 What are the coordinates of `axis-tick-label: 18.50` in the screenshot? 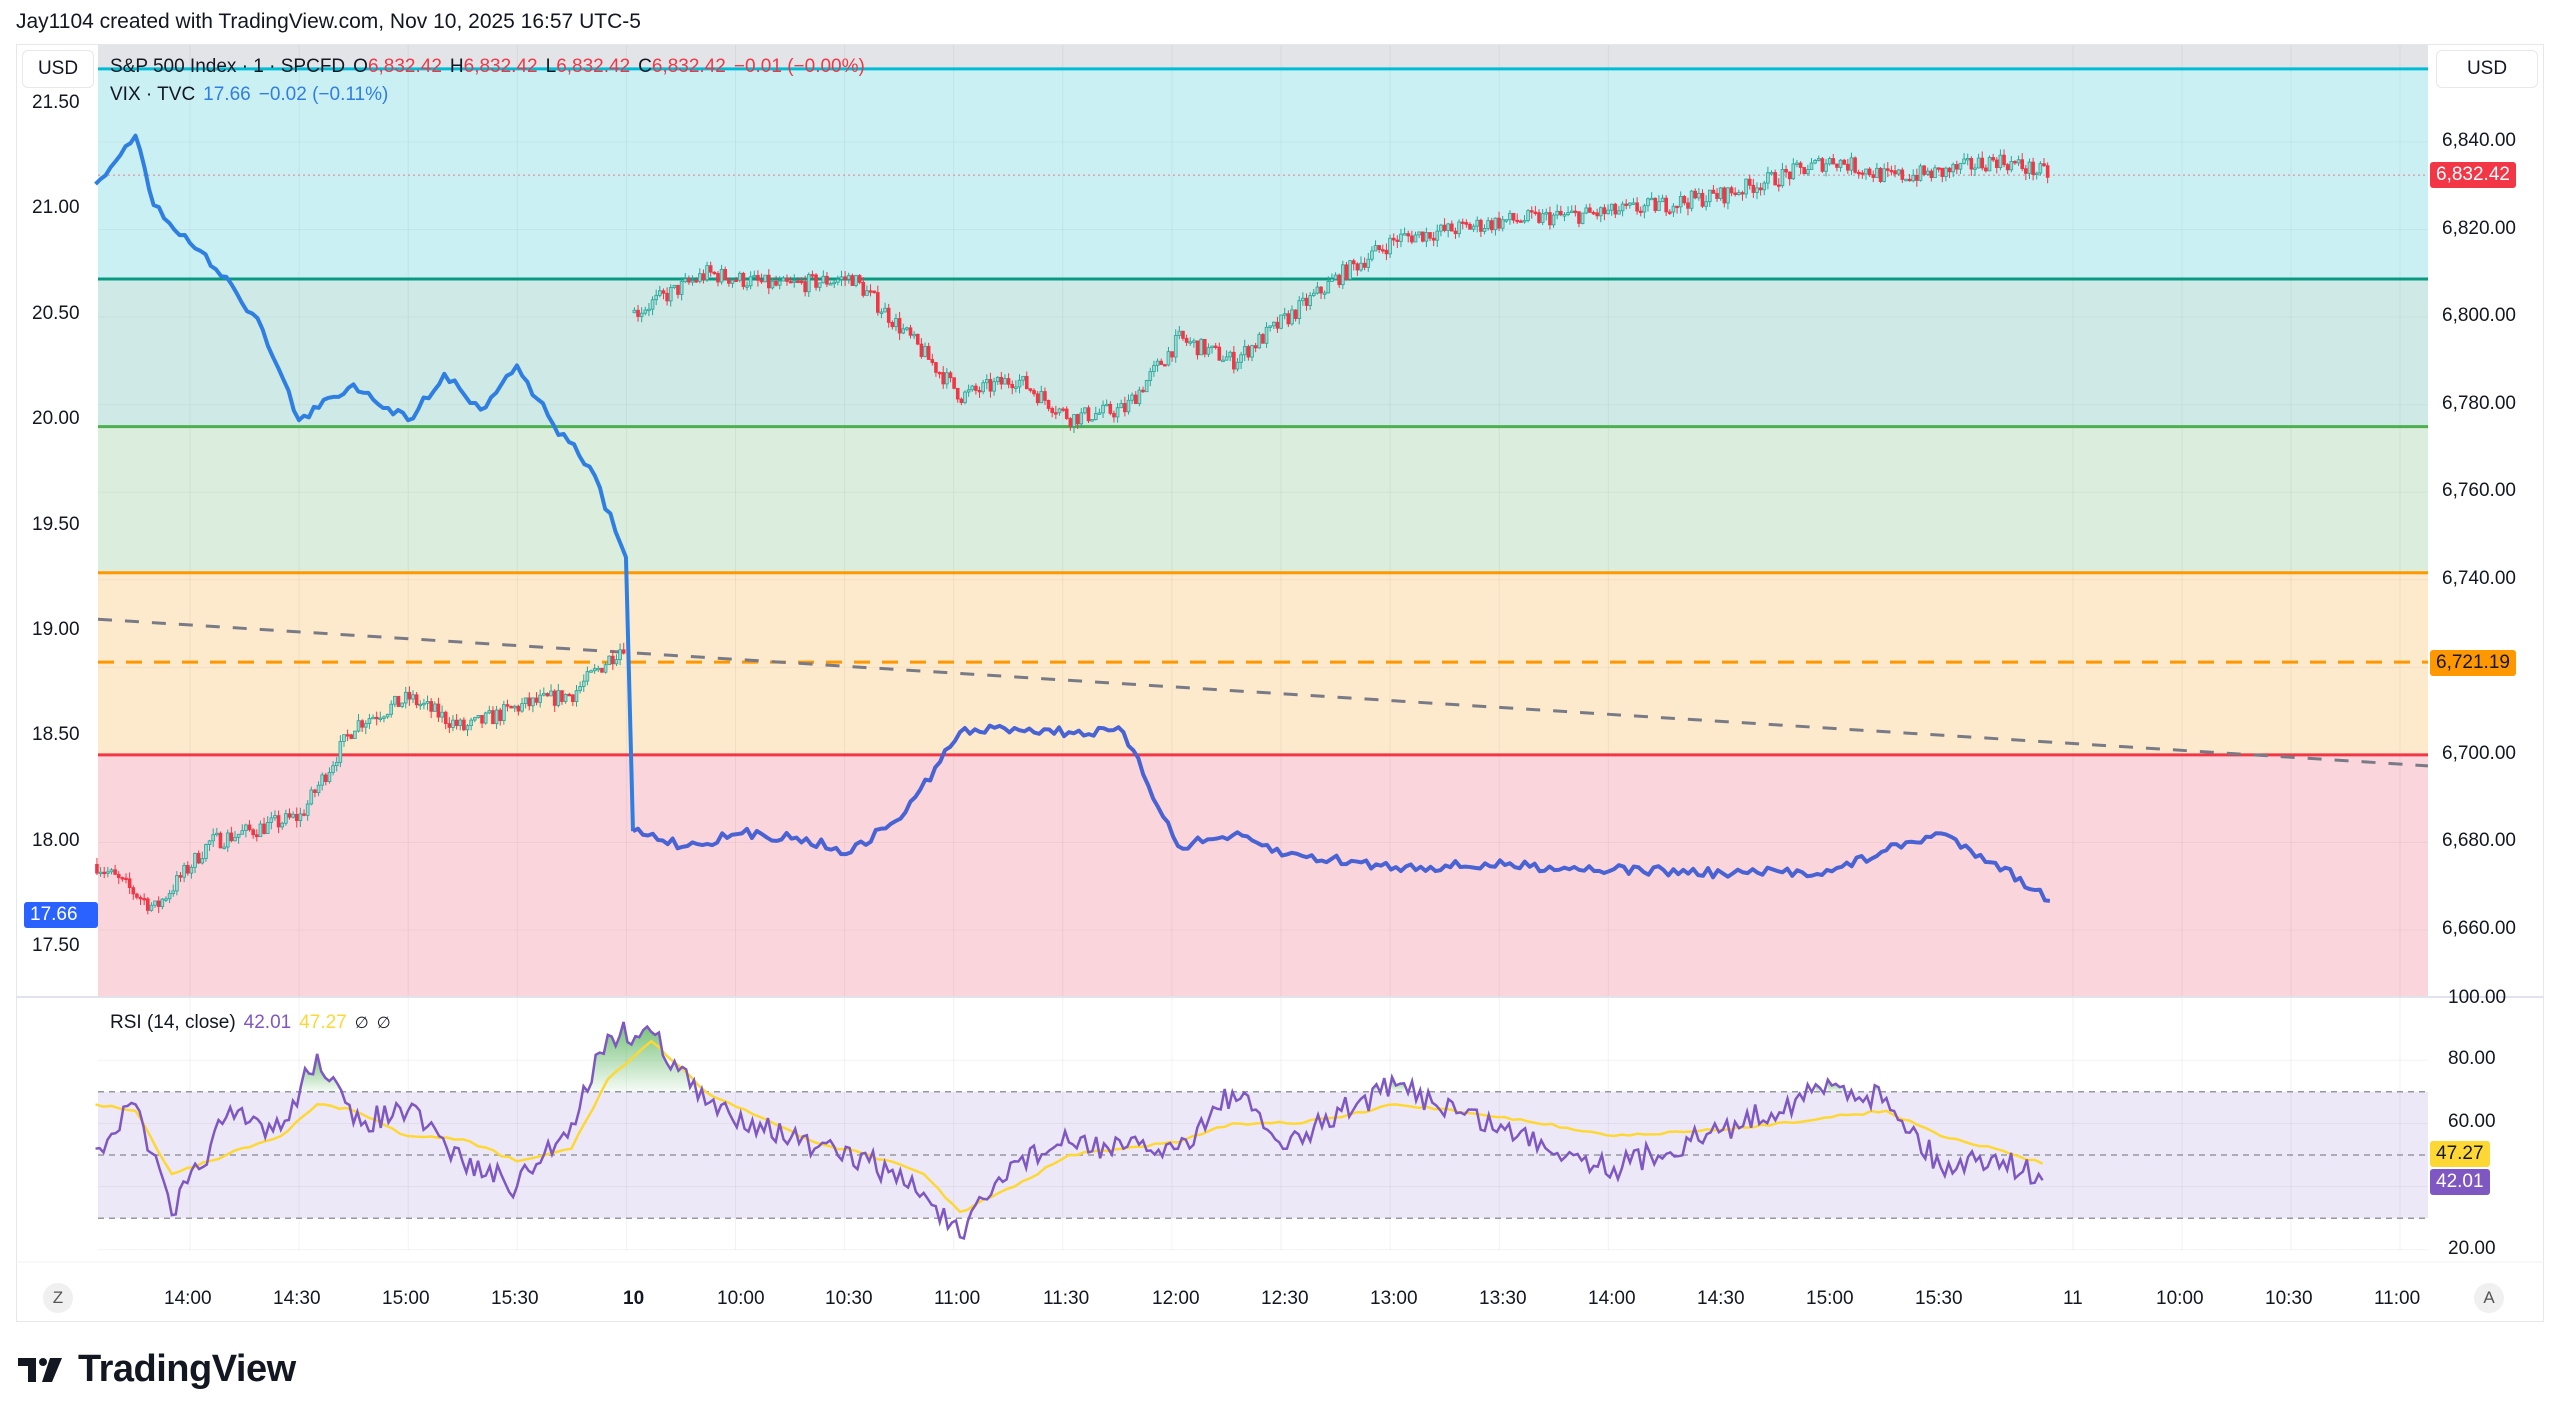 It's located at (56, 735).